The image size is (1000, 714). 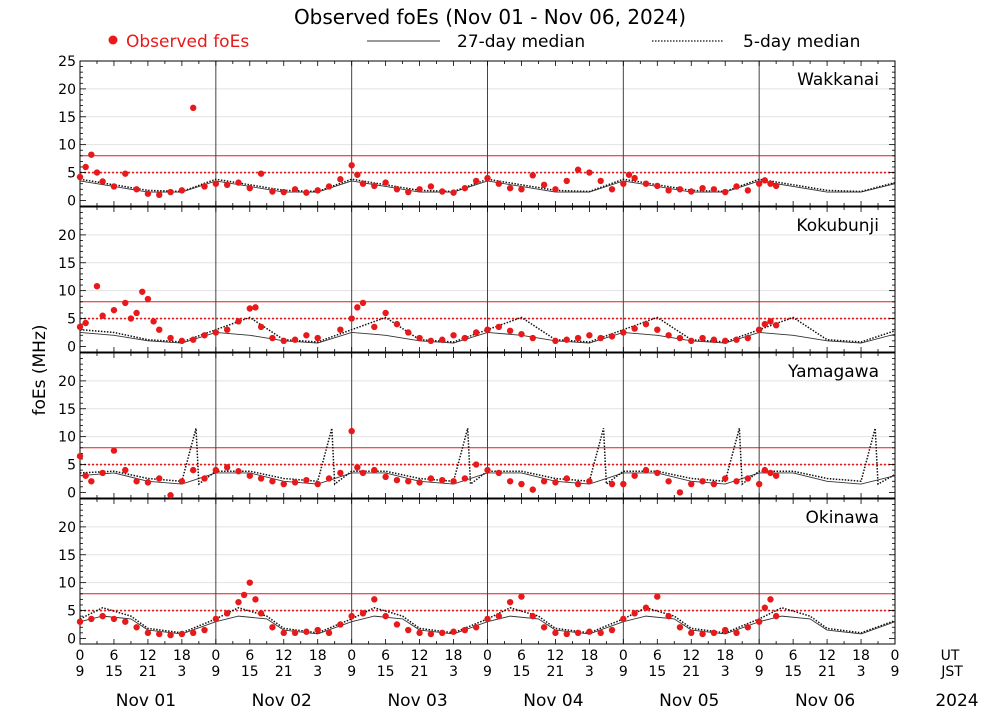 I want to click on day-label: Nov 03, so click(x=417, y=701).